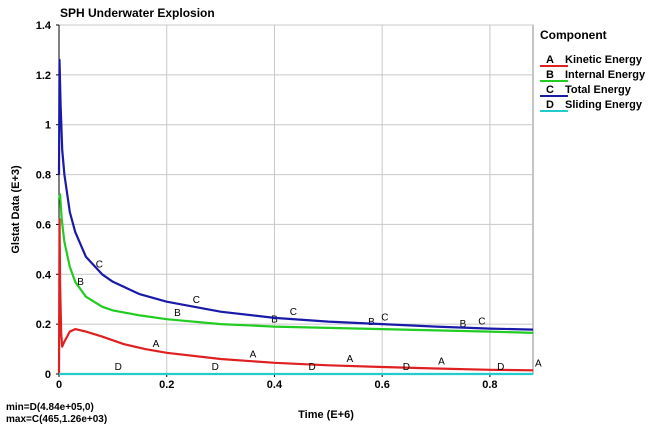 Image resolution: width=651 pixels, height=428 pixels. What do you see at coordinates (48, 126) in the screenshot?
I see `y-tick-label: 1` at bounding box center [48, 126].